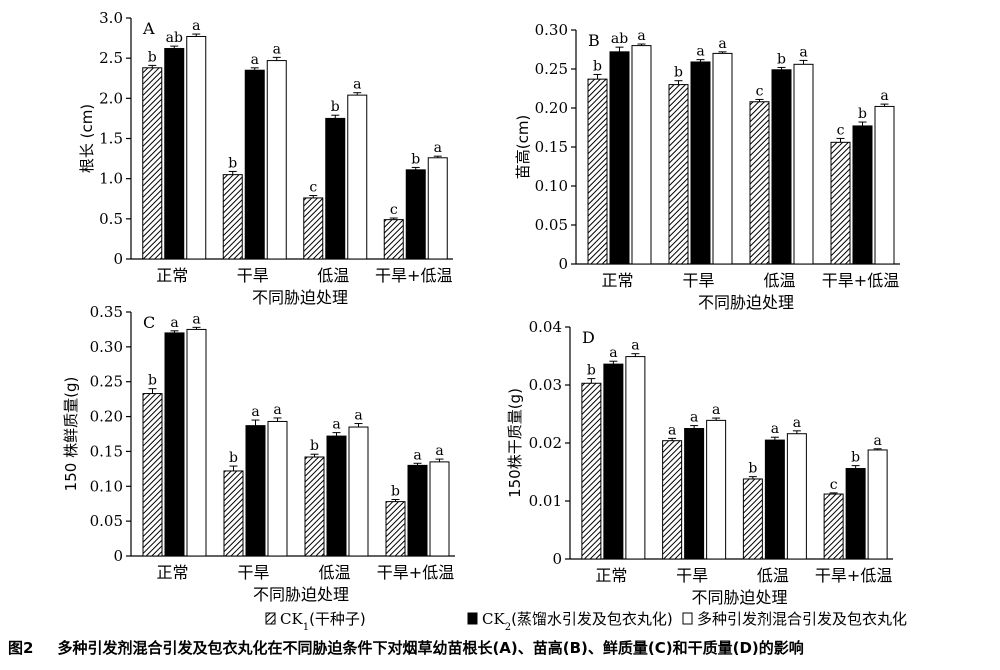  Describe the element at coordinates (802, 619) in the screenshot. I see `legend-label-mix: 多种引发剂混合引发及包衣丸化` at that location.